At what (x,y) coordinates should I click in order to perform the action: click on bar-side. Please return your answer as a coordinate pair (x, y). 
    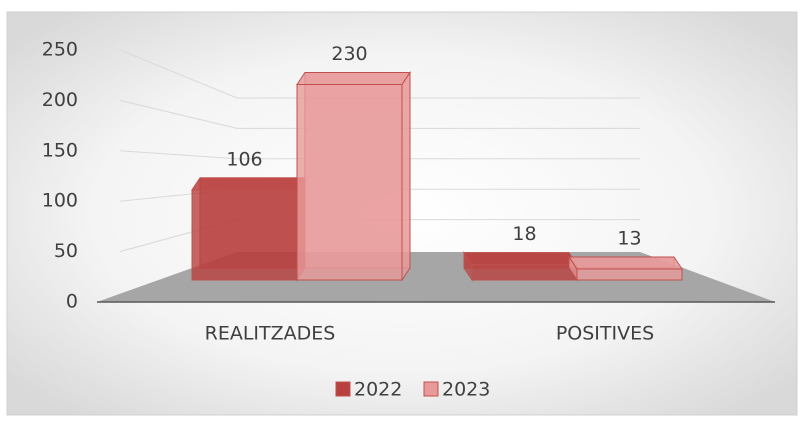
    Looking at the image, I should click on (406, 176).